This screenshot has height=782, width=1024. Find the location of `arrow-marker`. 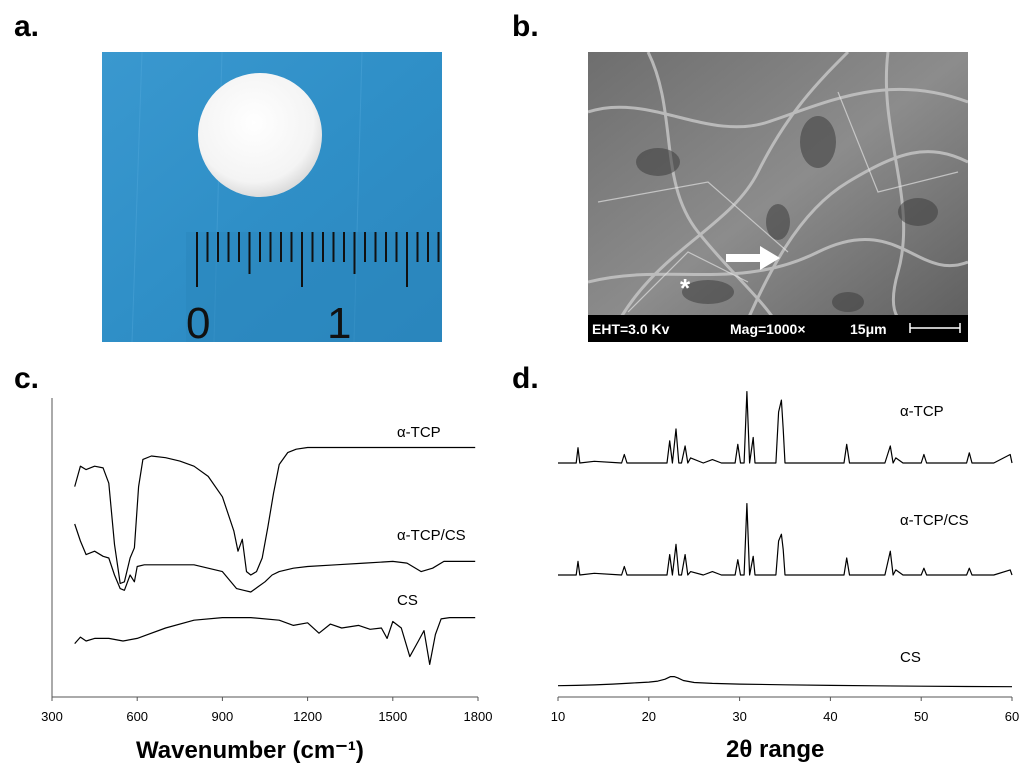

arrow-marker is located at coordinates (753, 258).